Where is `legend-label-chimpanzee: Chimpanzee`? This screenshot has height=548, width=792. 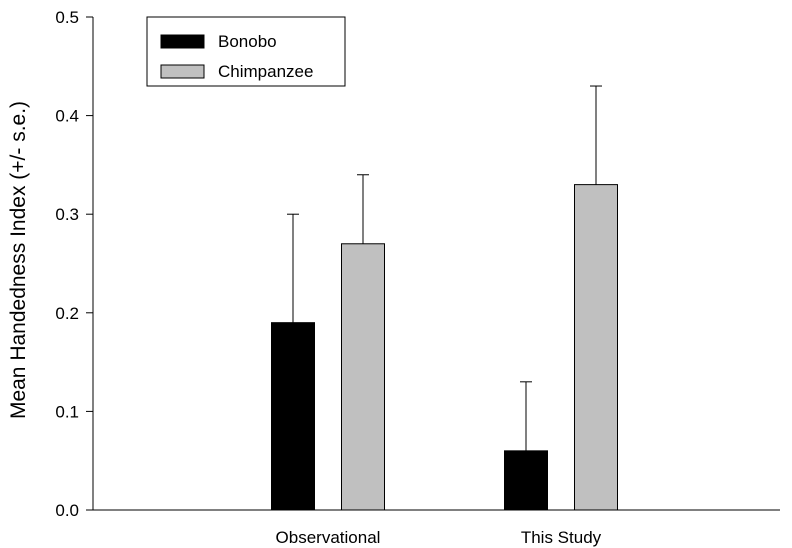 legend-label-chimpanzee: Chimpanzee is located at coordinates (265, 71).